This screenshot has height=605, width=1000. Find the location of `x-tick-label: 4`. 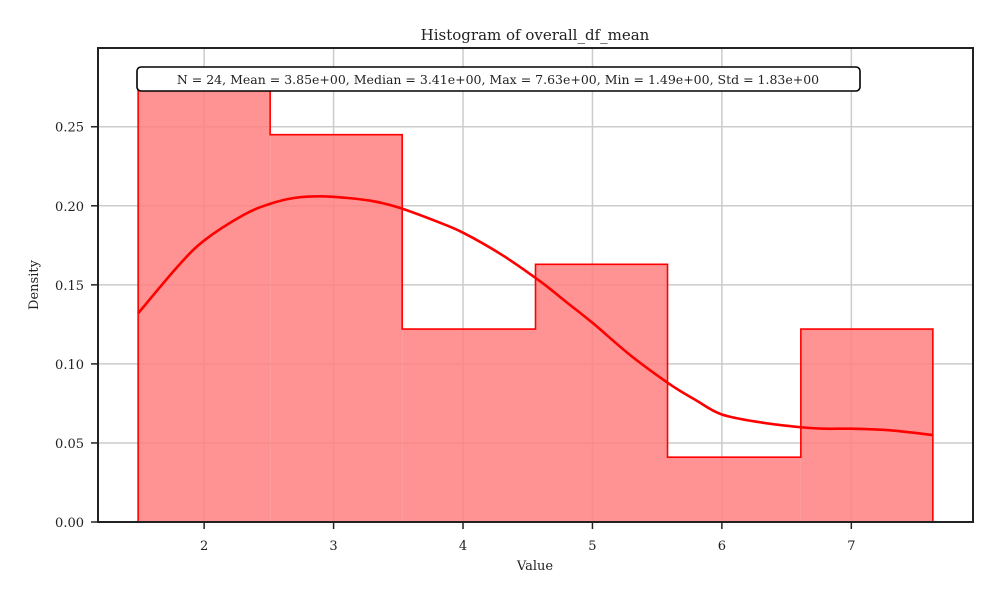

x-tick-label: 4 is located at coordinates (463, 546).